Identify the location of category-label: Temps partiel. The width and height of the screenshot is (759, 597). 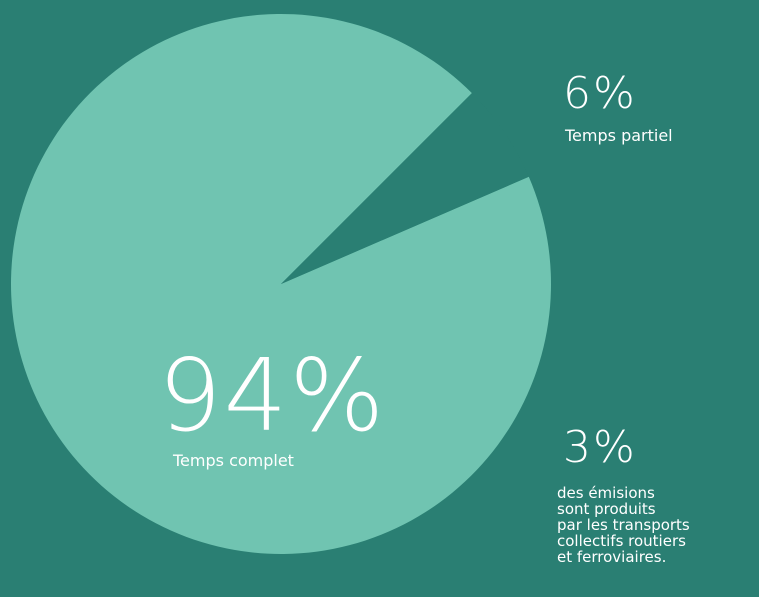
(618, 135).